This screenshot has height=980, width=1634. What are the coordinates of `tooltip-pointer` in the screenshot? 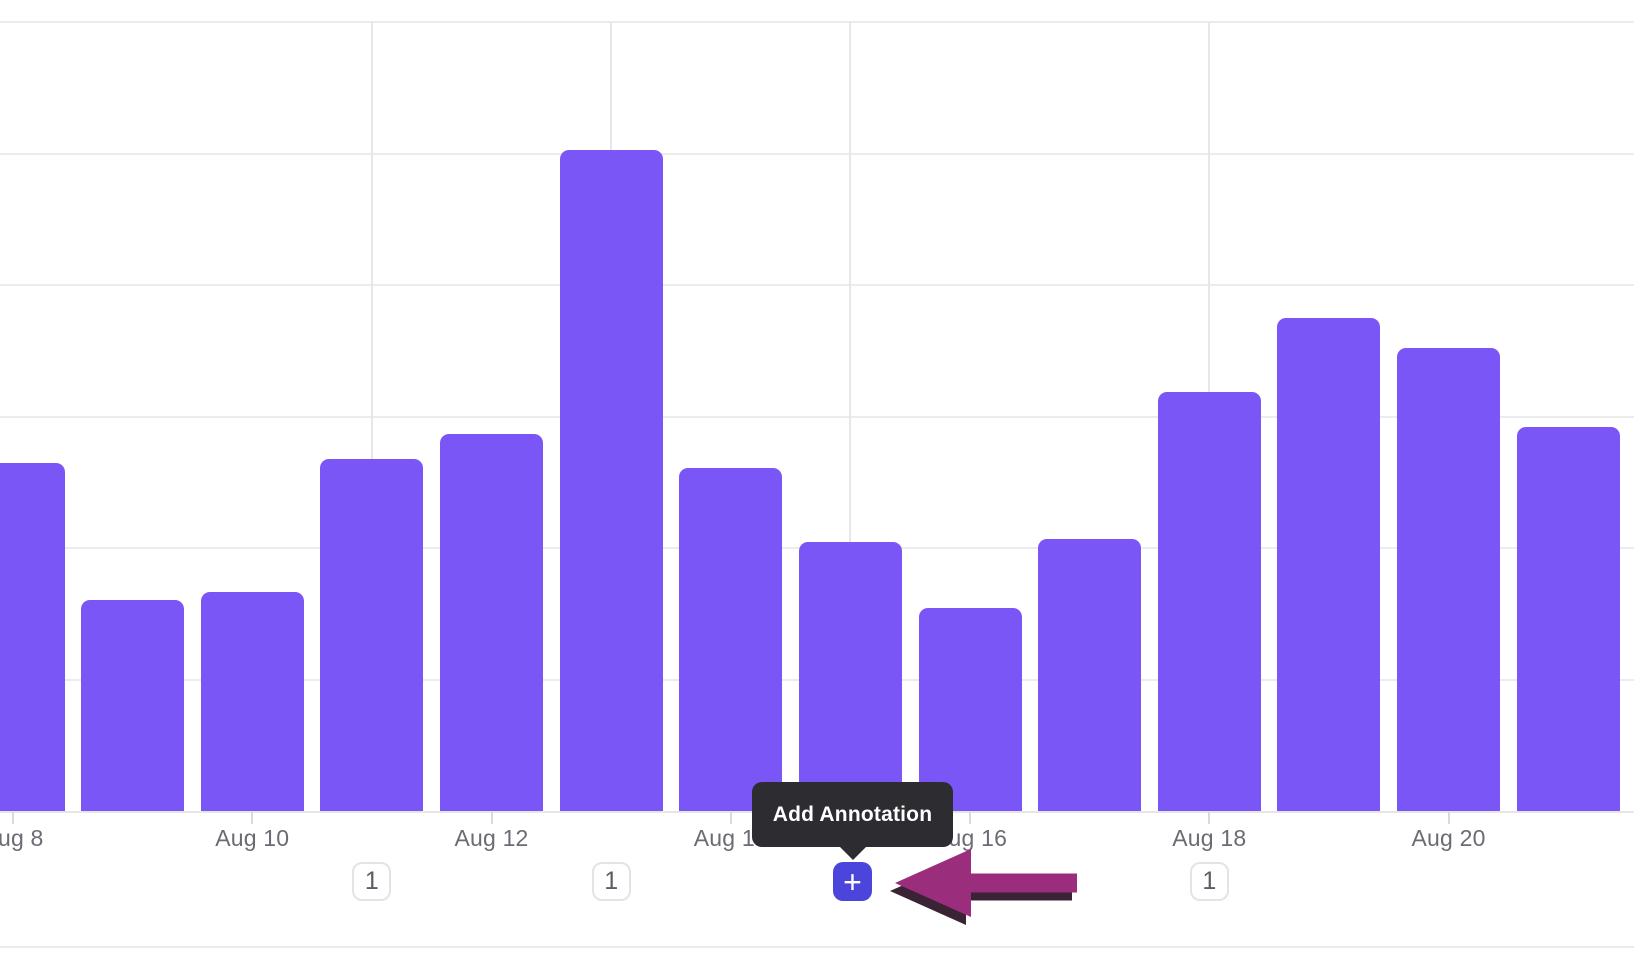 It's located at (853, 853).